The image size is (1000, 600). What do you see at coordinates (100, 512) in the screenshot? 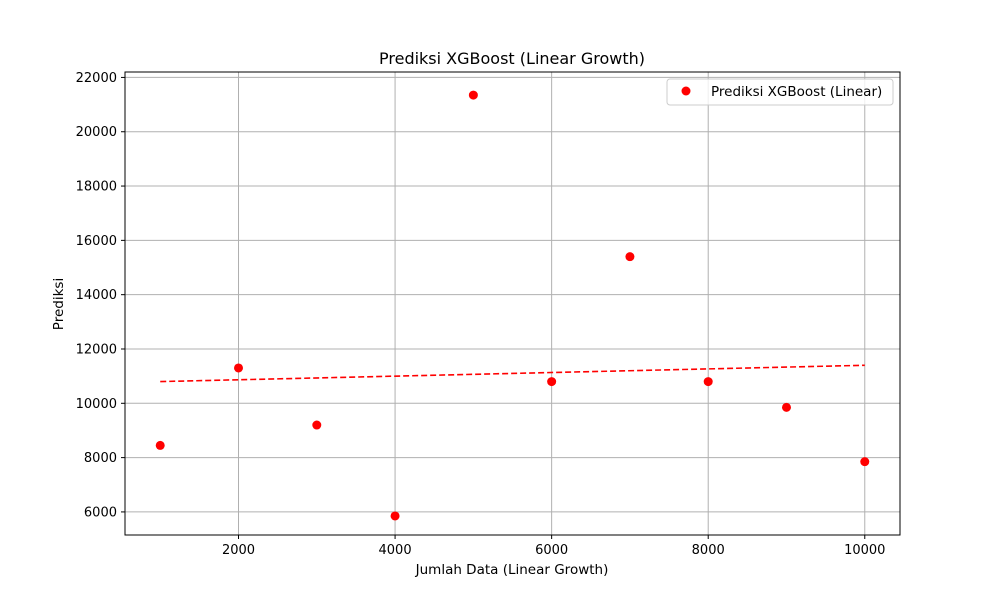
I see `y-tick-label: 6000` at bounding box center [100, 512].